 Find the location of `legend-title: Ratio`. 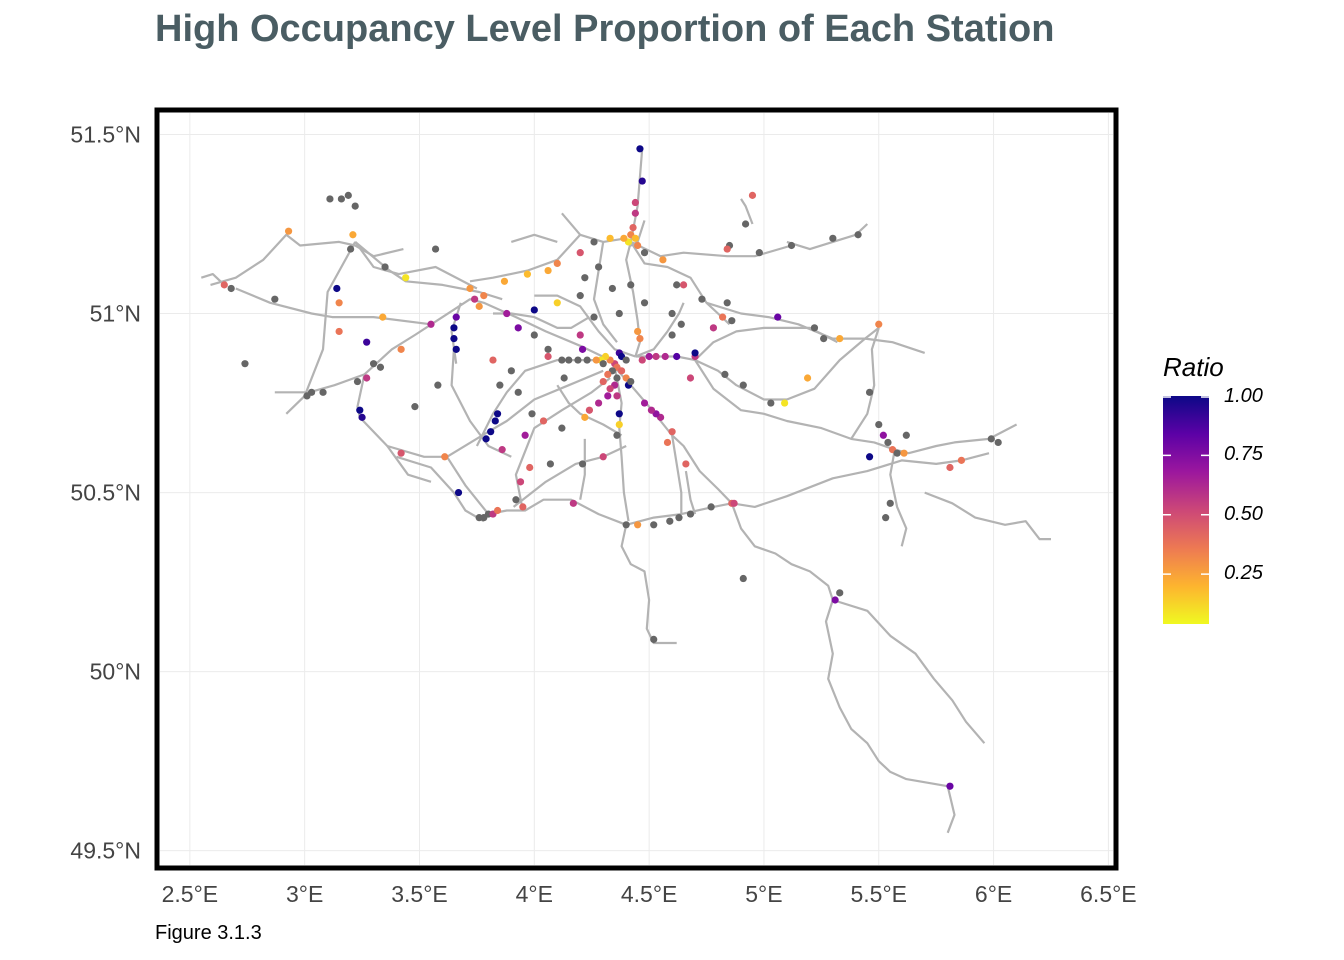

legend-title: Ratio is located at coordinates (1193, 367).